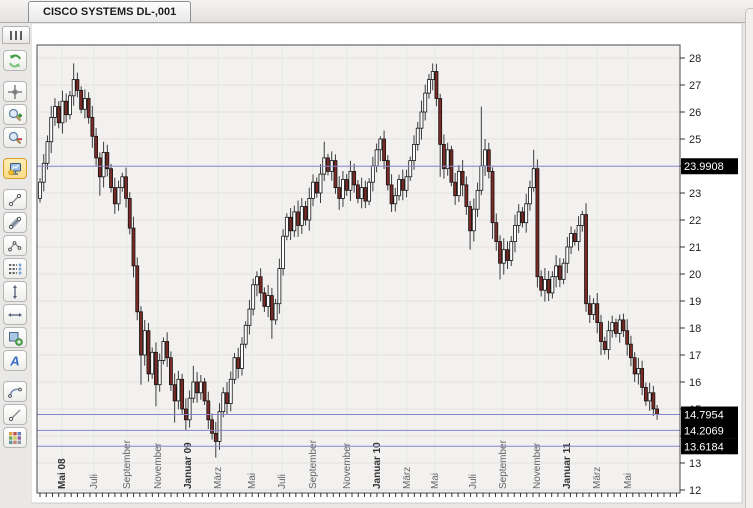 The width and height of the screenshot is (753, 508). I want to click on crosshair-button, so click(15, 91).